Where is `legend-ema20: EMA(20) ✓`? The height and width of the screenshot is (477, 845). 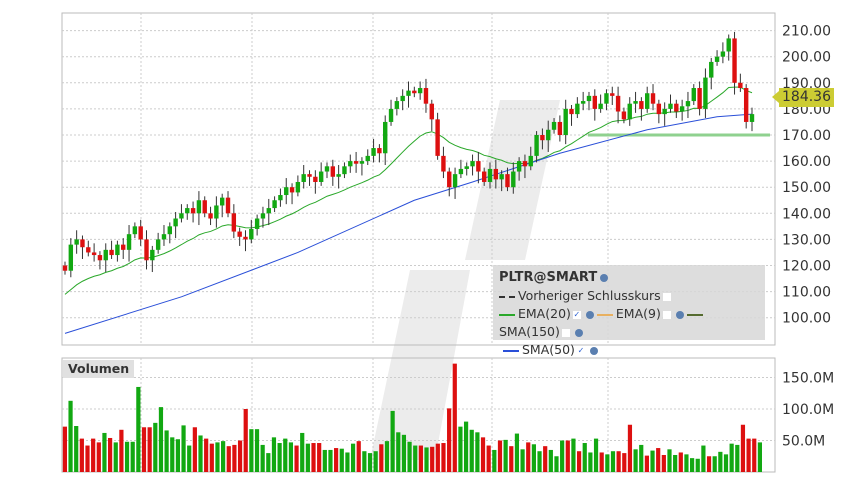 legend-ema20: EMA(20) ✓ is located at coordinates (548, 313).